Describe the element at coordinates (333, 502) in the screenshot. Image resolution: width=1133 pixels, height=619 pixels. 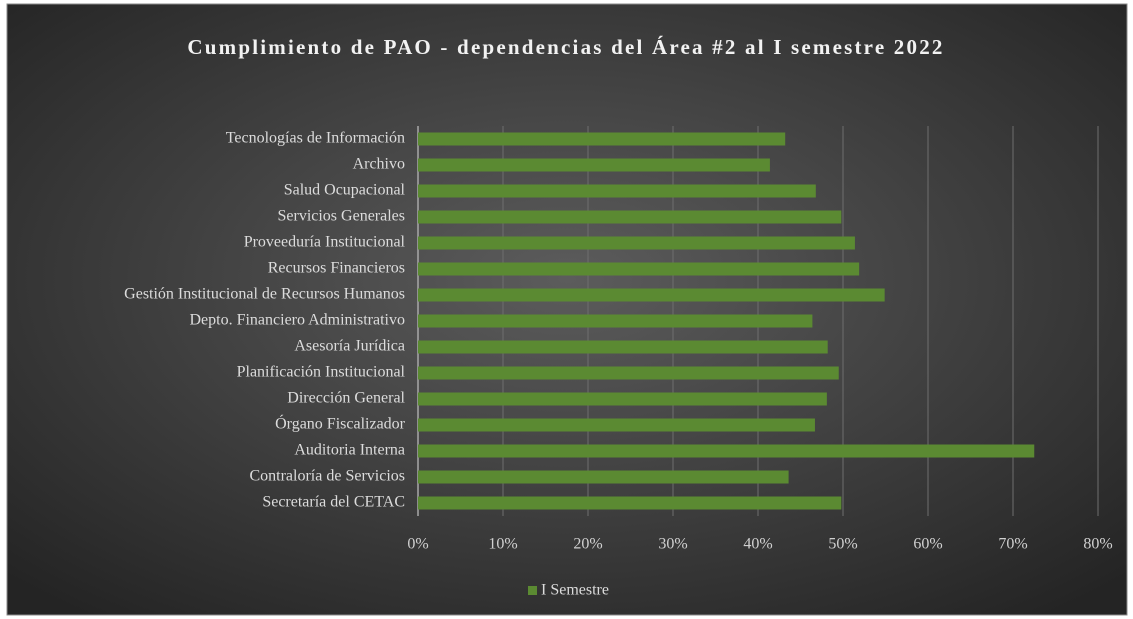
I see `y-tick-label: Secretaría del CETAC` at that location.